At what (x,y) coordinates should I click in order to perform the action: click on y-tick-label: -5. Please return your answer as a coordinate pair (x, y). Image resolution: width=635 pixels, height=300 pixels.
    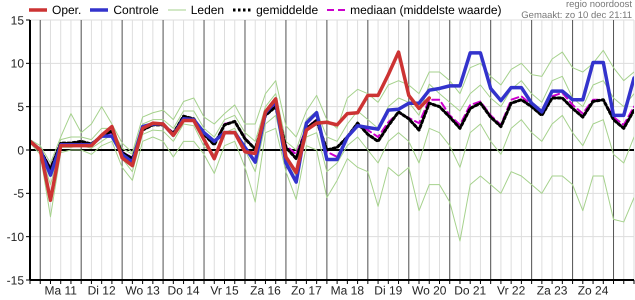
    Looking at the image, I should click on (18, 193).